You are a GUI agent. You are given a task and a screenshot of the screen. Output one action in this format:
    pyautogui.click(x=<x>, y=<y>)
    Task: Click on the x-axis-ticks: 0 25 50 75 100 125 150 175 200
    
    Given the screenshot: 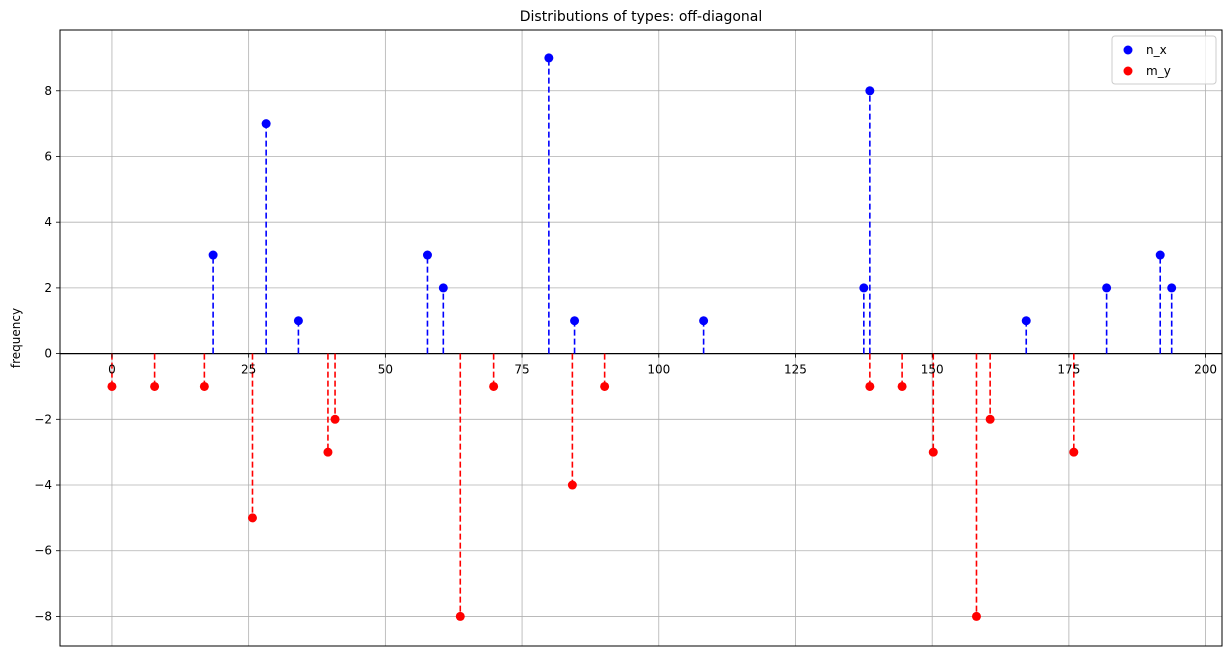 What is the action you would take?
    pyautogui.click(x=662, y=365)
    